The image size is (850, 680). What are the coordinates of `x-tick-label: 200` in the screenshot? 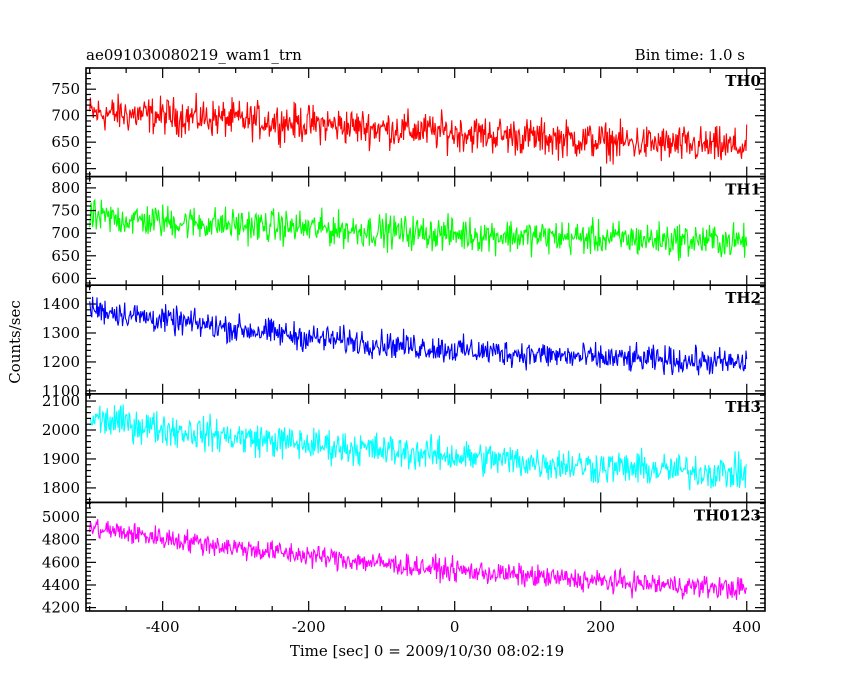 It's located at (600, 627).